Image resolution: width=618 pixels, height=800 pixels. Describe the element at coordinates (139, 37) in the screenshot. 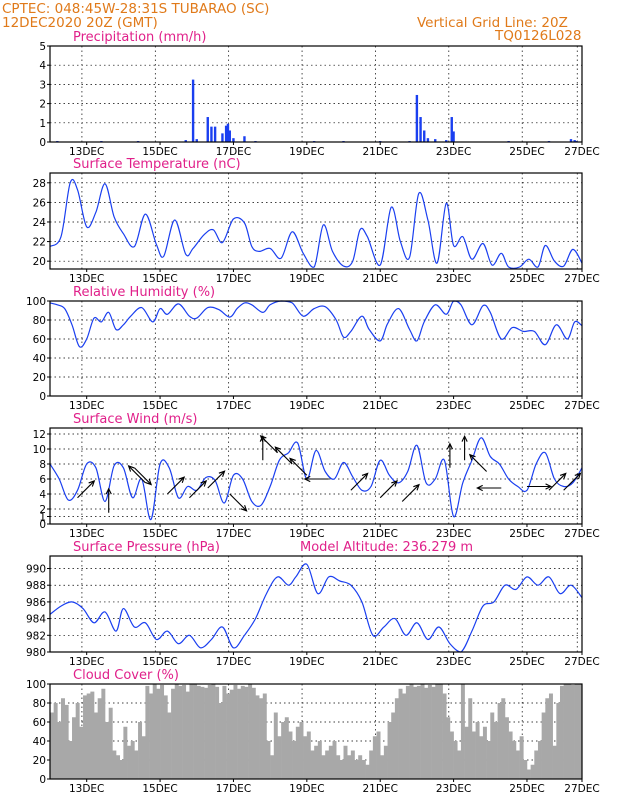

I see `precip-title: Precipitation (mm/h)` at that location.